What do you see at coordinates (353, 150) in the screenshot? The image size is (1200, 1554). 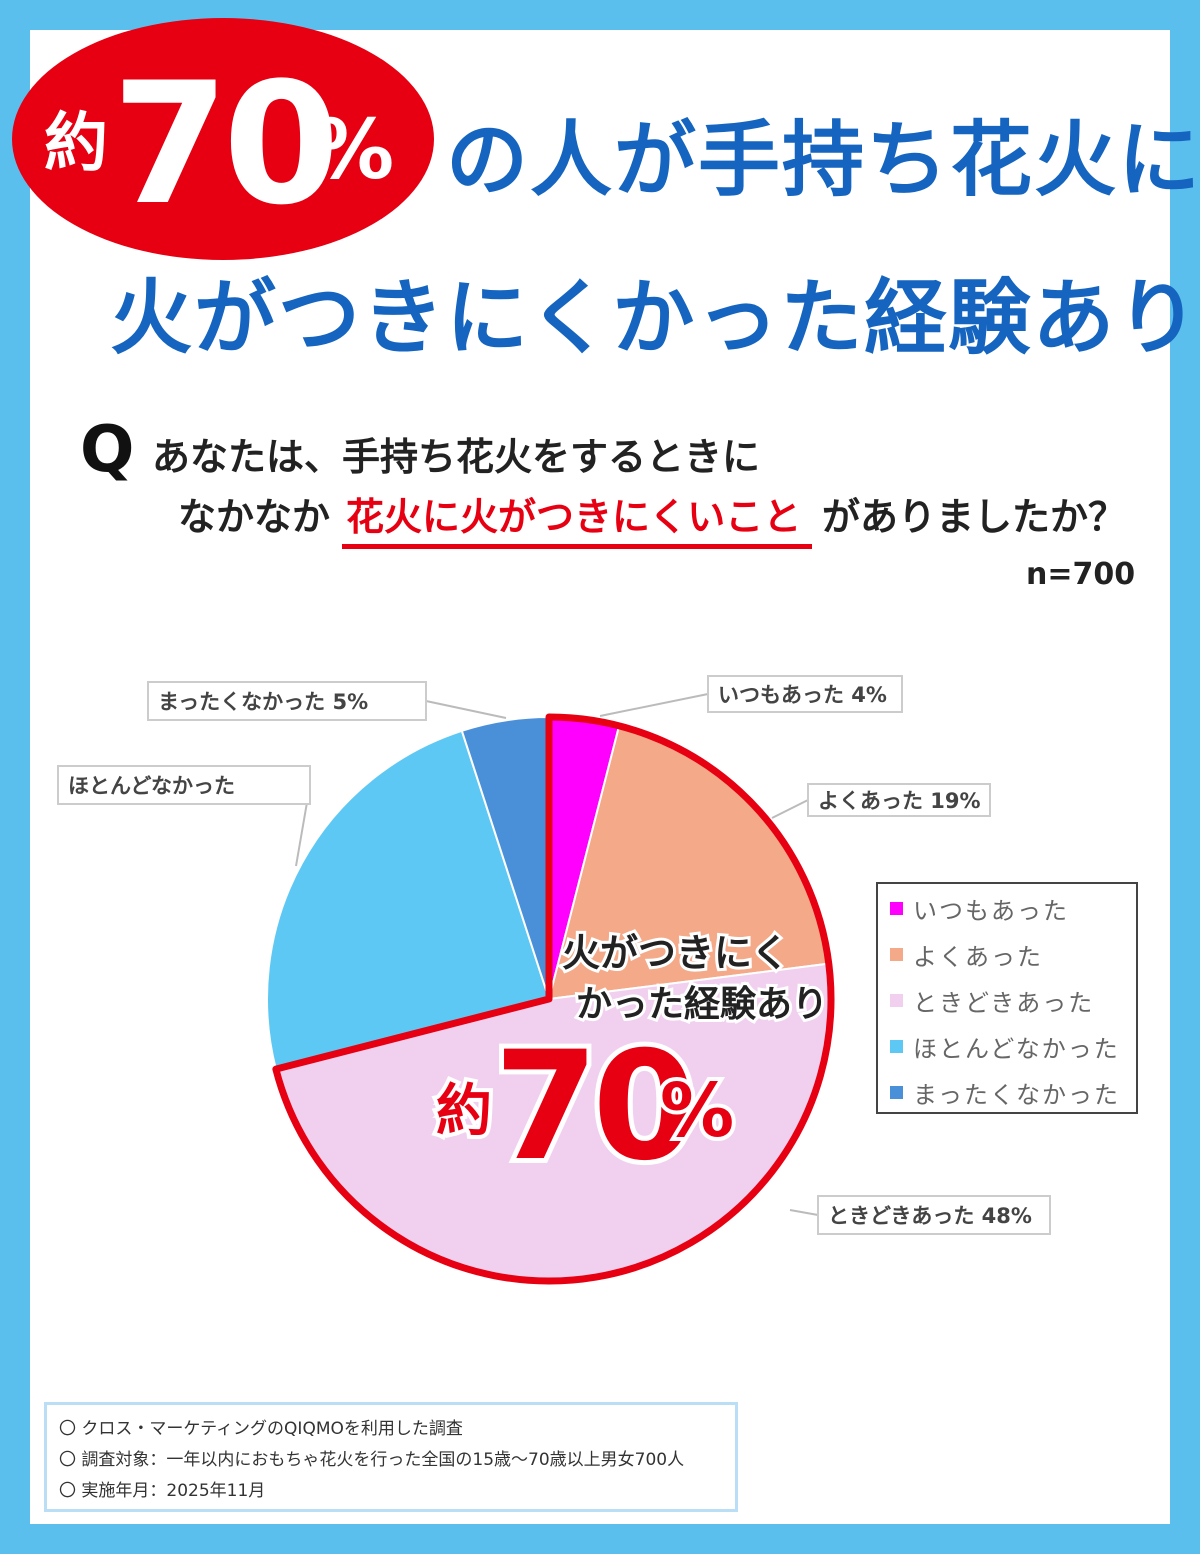 I see `badge-unit: %` at bounding box center [353, 150].